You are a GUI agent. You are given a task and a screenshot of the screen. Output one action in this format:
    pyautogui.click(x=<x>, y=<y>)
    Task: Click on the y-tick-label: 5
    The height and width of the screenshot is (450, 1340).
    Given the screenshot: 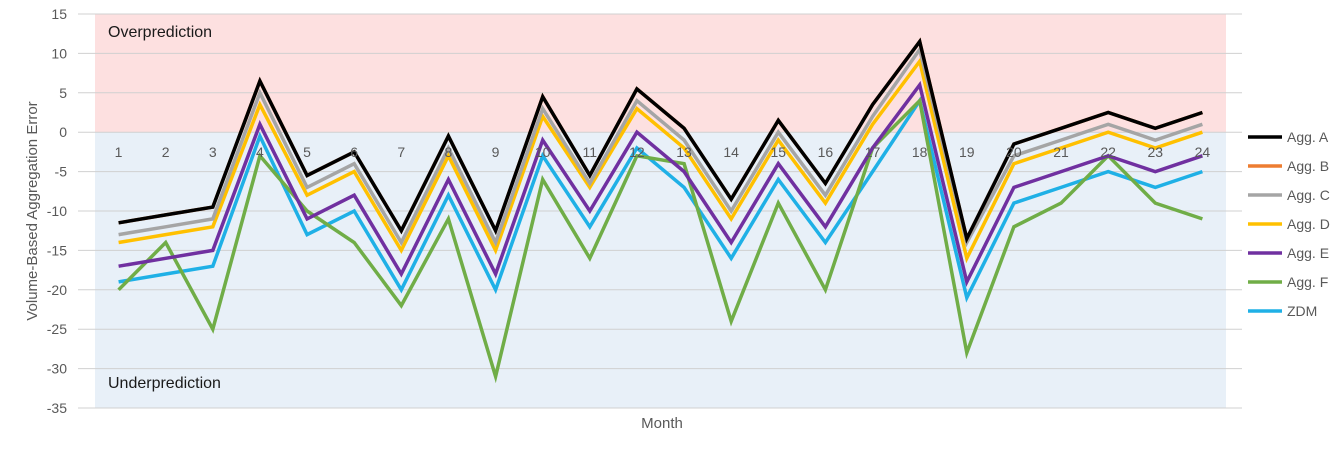 What is the action you would take?
    pyautogui.click(x=63, y=93)
    